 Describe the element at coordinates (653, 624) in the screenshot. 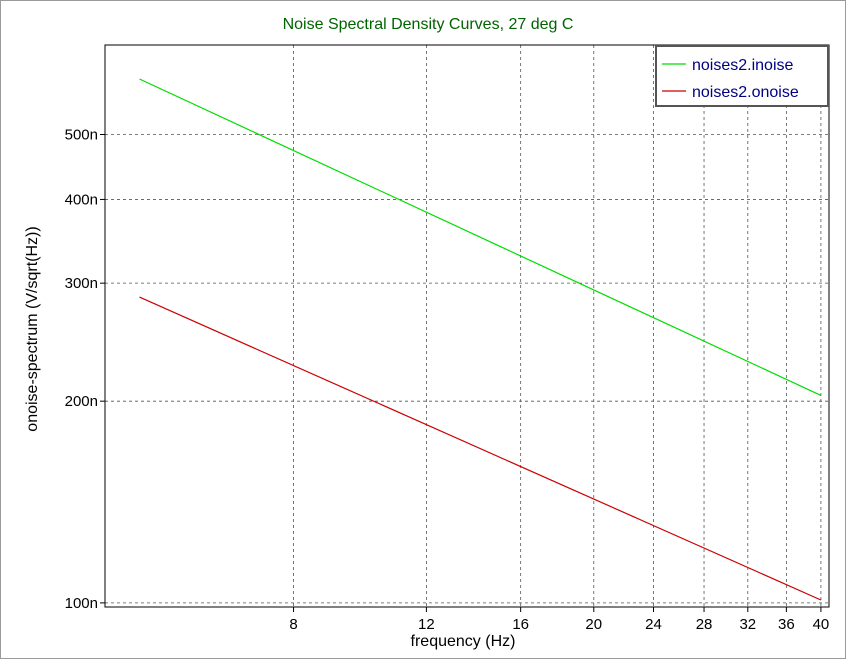

I see `x-tick-label: 24` at that location.